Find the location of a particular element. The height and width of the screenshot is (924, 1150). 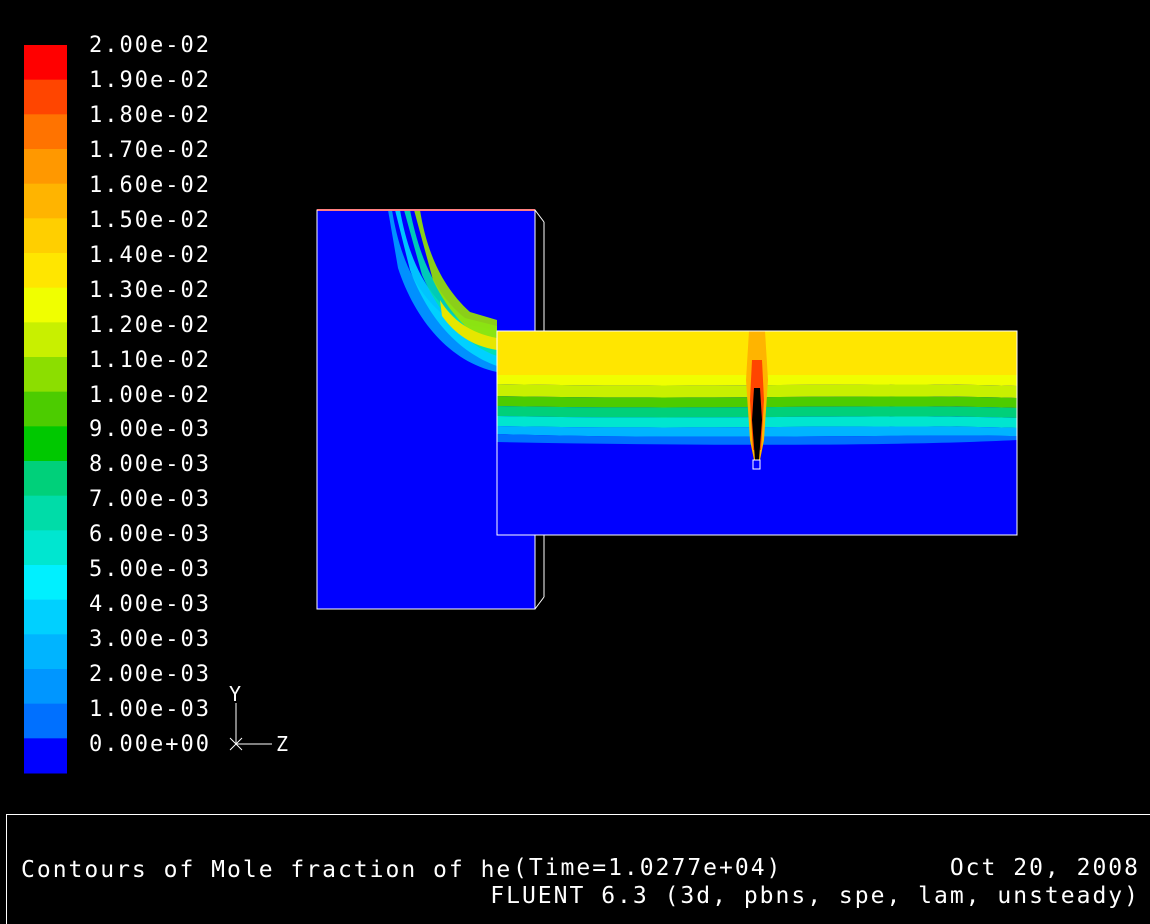

legend-level-label: 5.00e-03 is located at coordinates (150, 570).